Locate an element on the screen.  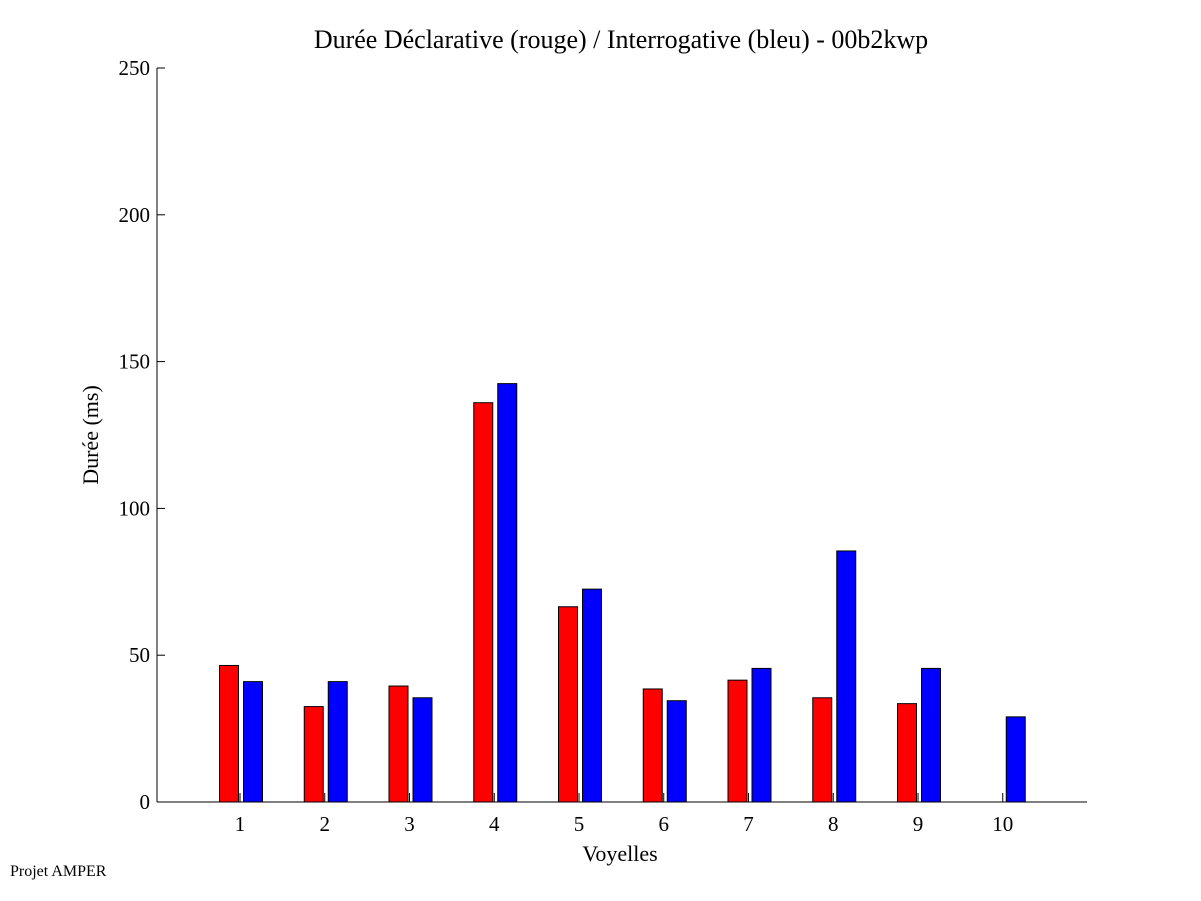
y-tick-label: 50 is located at coordinates (139, 655).